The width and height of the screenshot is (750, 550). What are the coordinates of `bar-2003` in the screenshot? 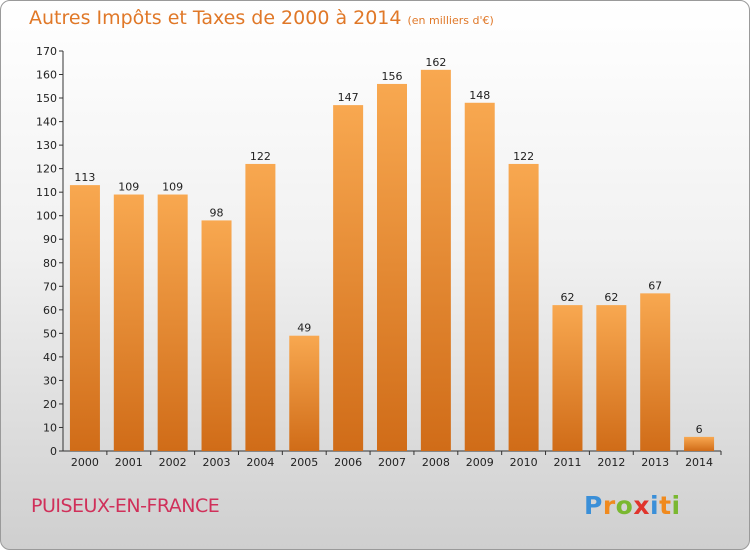 It's located at (216, 335).